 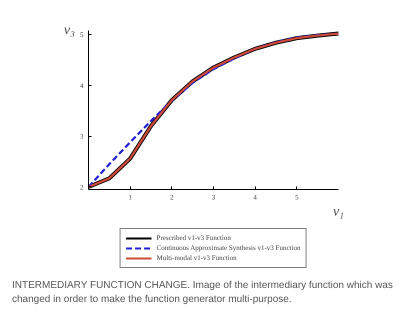 What do you see at coordinates (203, 293) in the screenshot?
I see `text: INTERMEDIARY FUNCTION CHANGE. Image of the intermediary function which was changed in order to make the function generator multi-purpose.` at bounding box center [203, 293].